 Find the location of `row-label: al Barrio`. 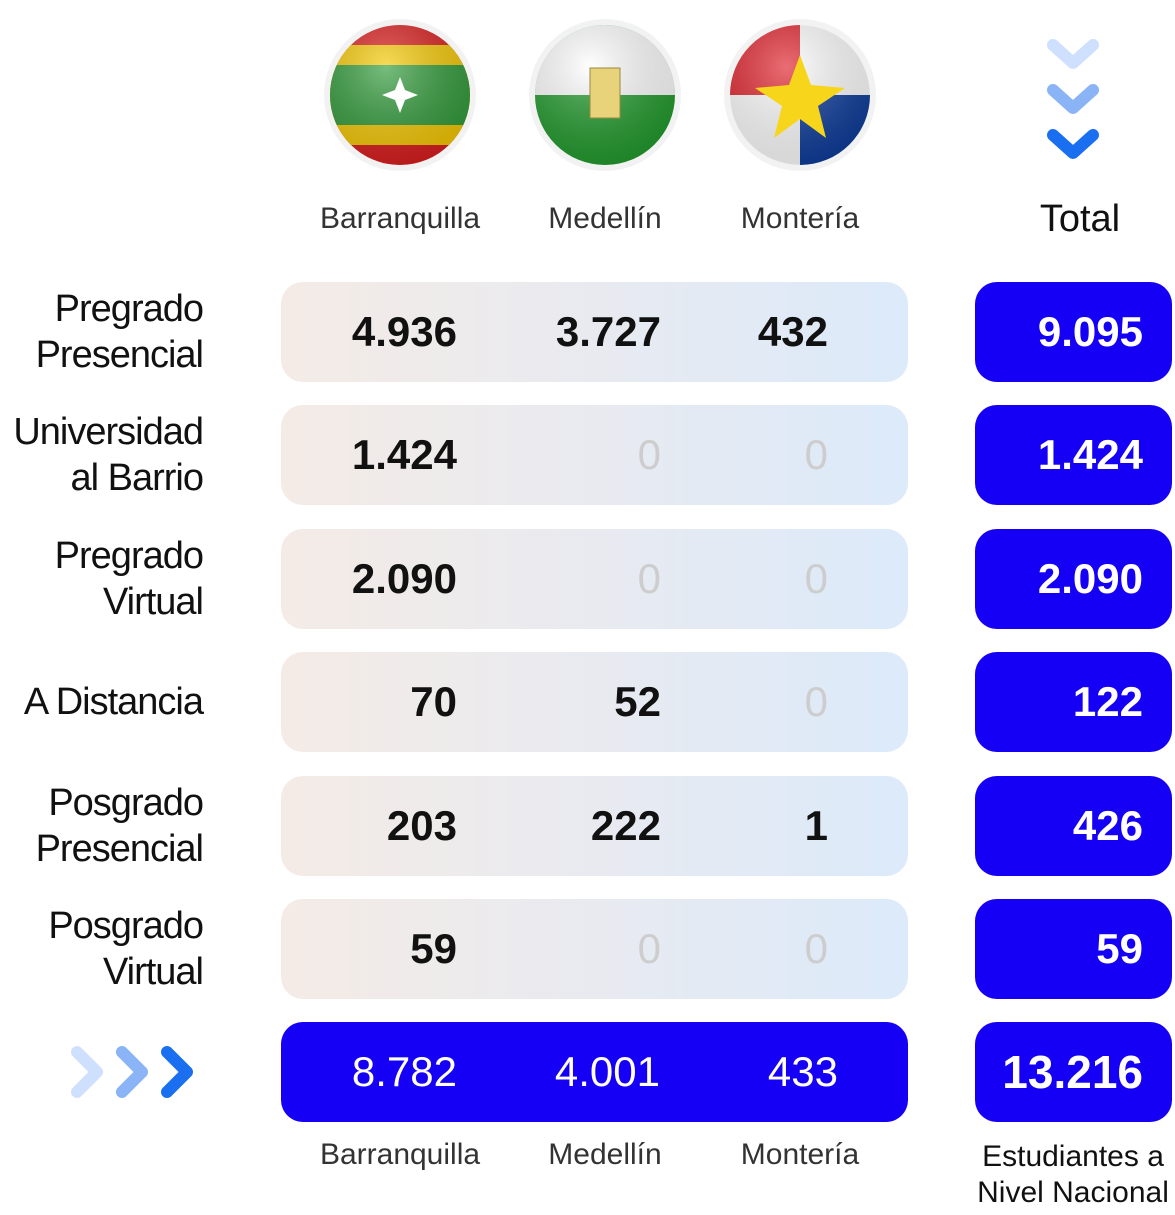

row-label: al Barrio is located at coordinates (137, 478).